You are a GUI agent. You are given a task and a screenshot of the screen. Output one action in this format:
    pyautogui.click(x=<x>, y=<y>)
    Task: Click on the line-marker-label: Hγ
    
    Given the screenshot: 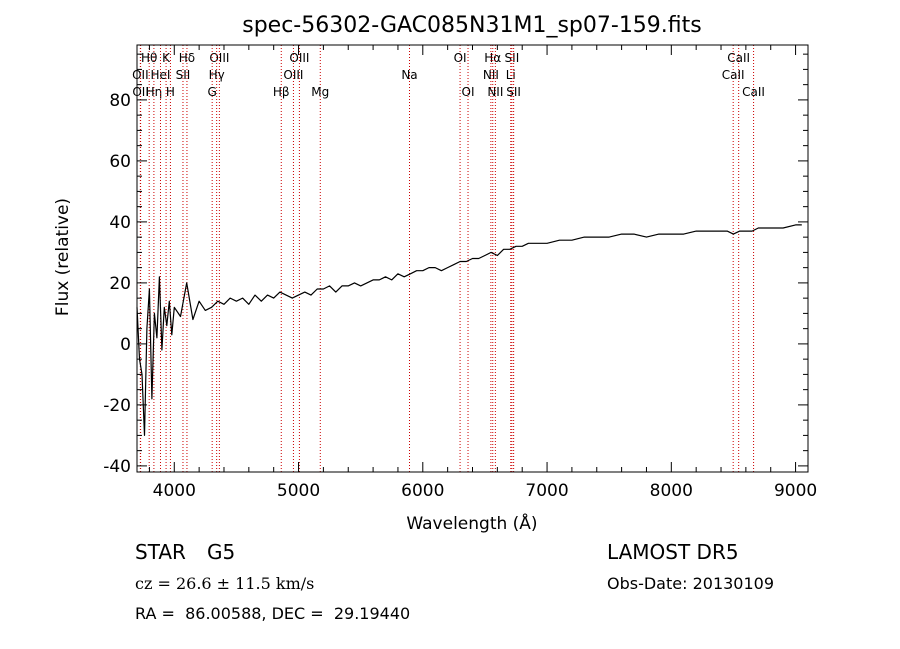 What is the action you would take?
    pyautogui.click(x=217, y=75)
    